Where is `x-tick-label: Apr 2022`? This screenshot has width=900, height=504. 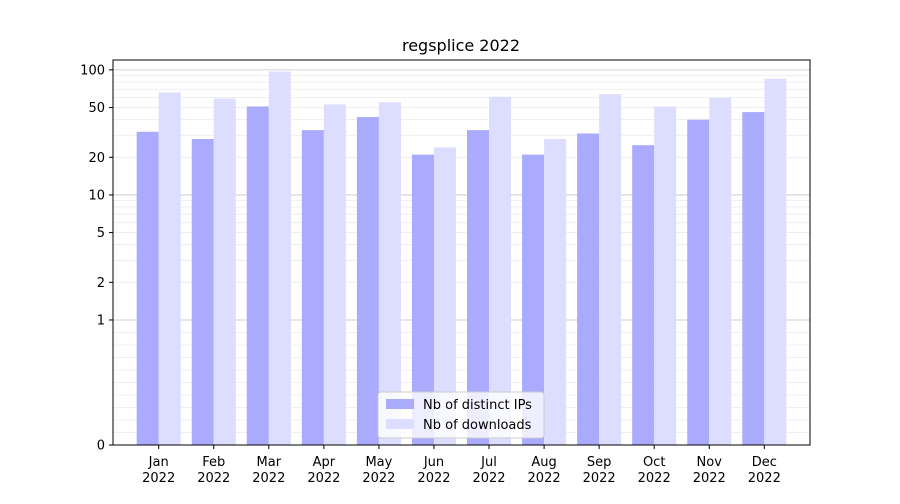
x-tick-label: Apr 2022 is located at coordinates (323, 470).